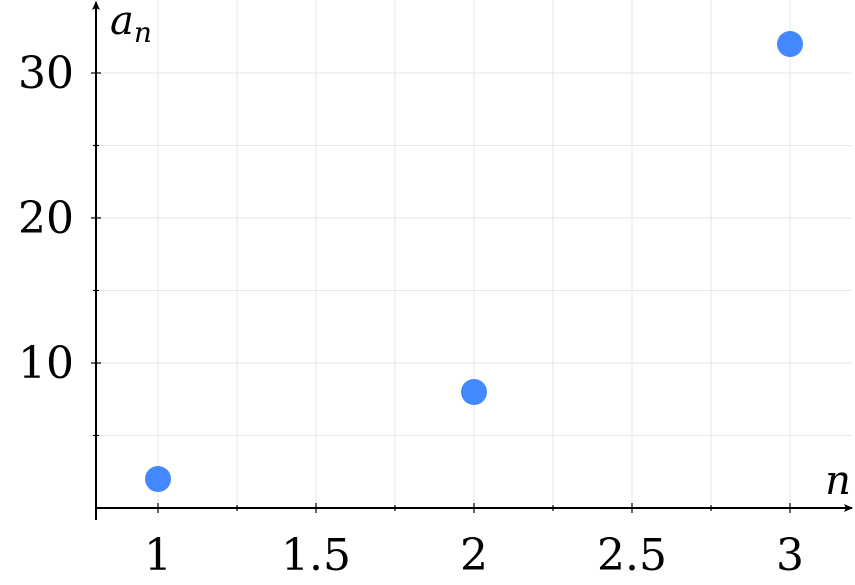  Describe the element at coordinates (632, 555) in the screenshot. I see `x-tick-label: 2.5` at that location.